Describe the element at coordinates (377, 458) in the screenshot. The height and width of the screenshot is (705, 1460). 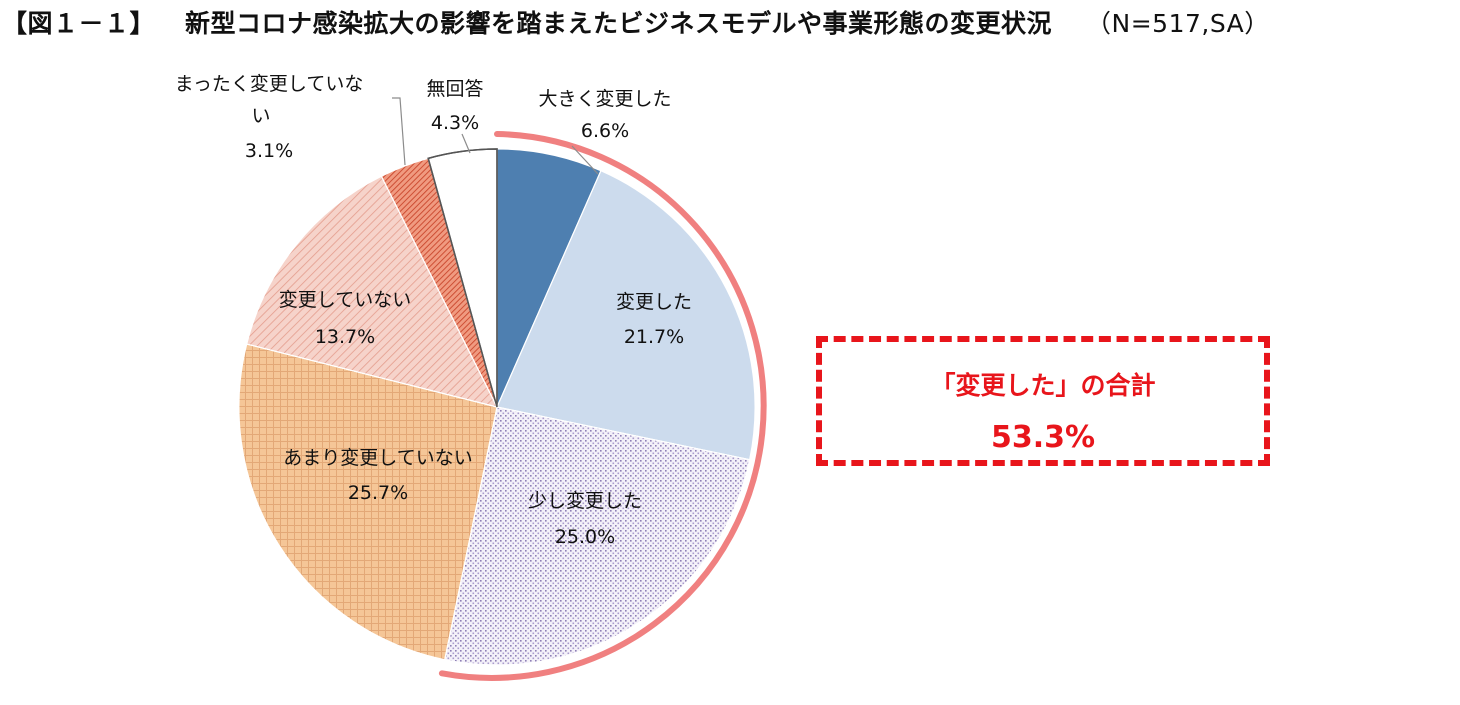
I see `slice-label-barely-changed: あまり変更していない` at that location.